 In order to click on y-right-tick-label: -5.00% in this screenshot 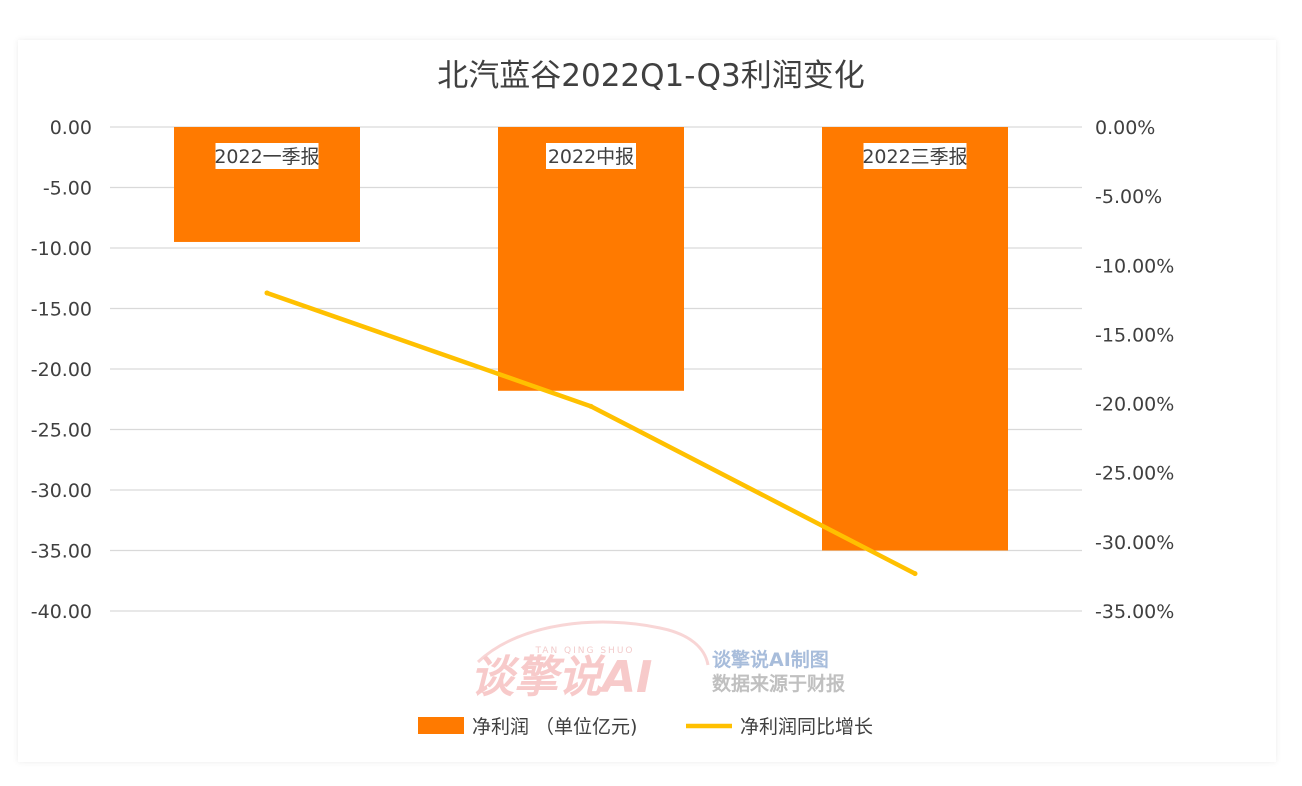, I will do `click(1128, 197)`.